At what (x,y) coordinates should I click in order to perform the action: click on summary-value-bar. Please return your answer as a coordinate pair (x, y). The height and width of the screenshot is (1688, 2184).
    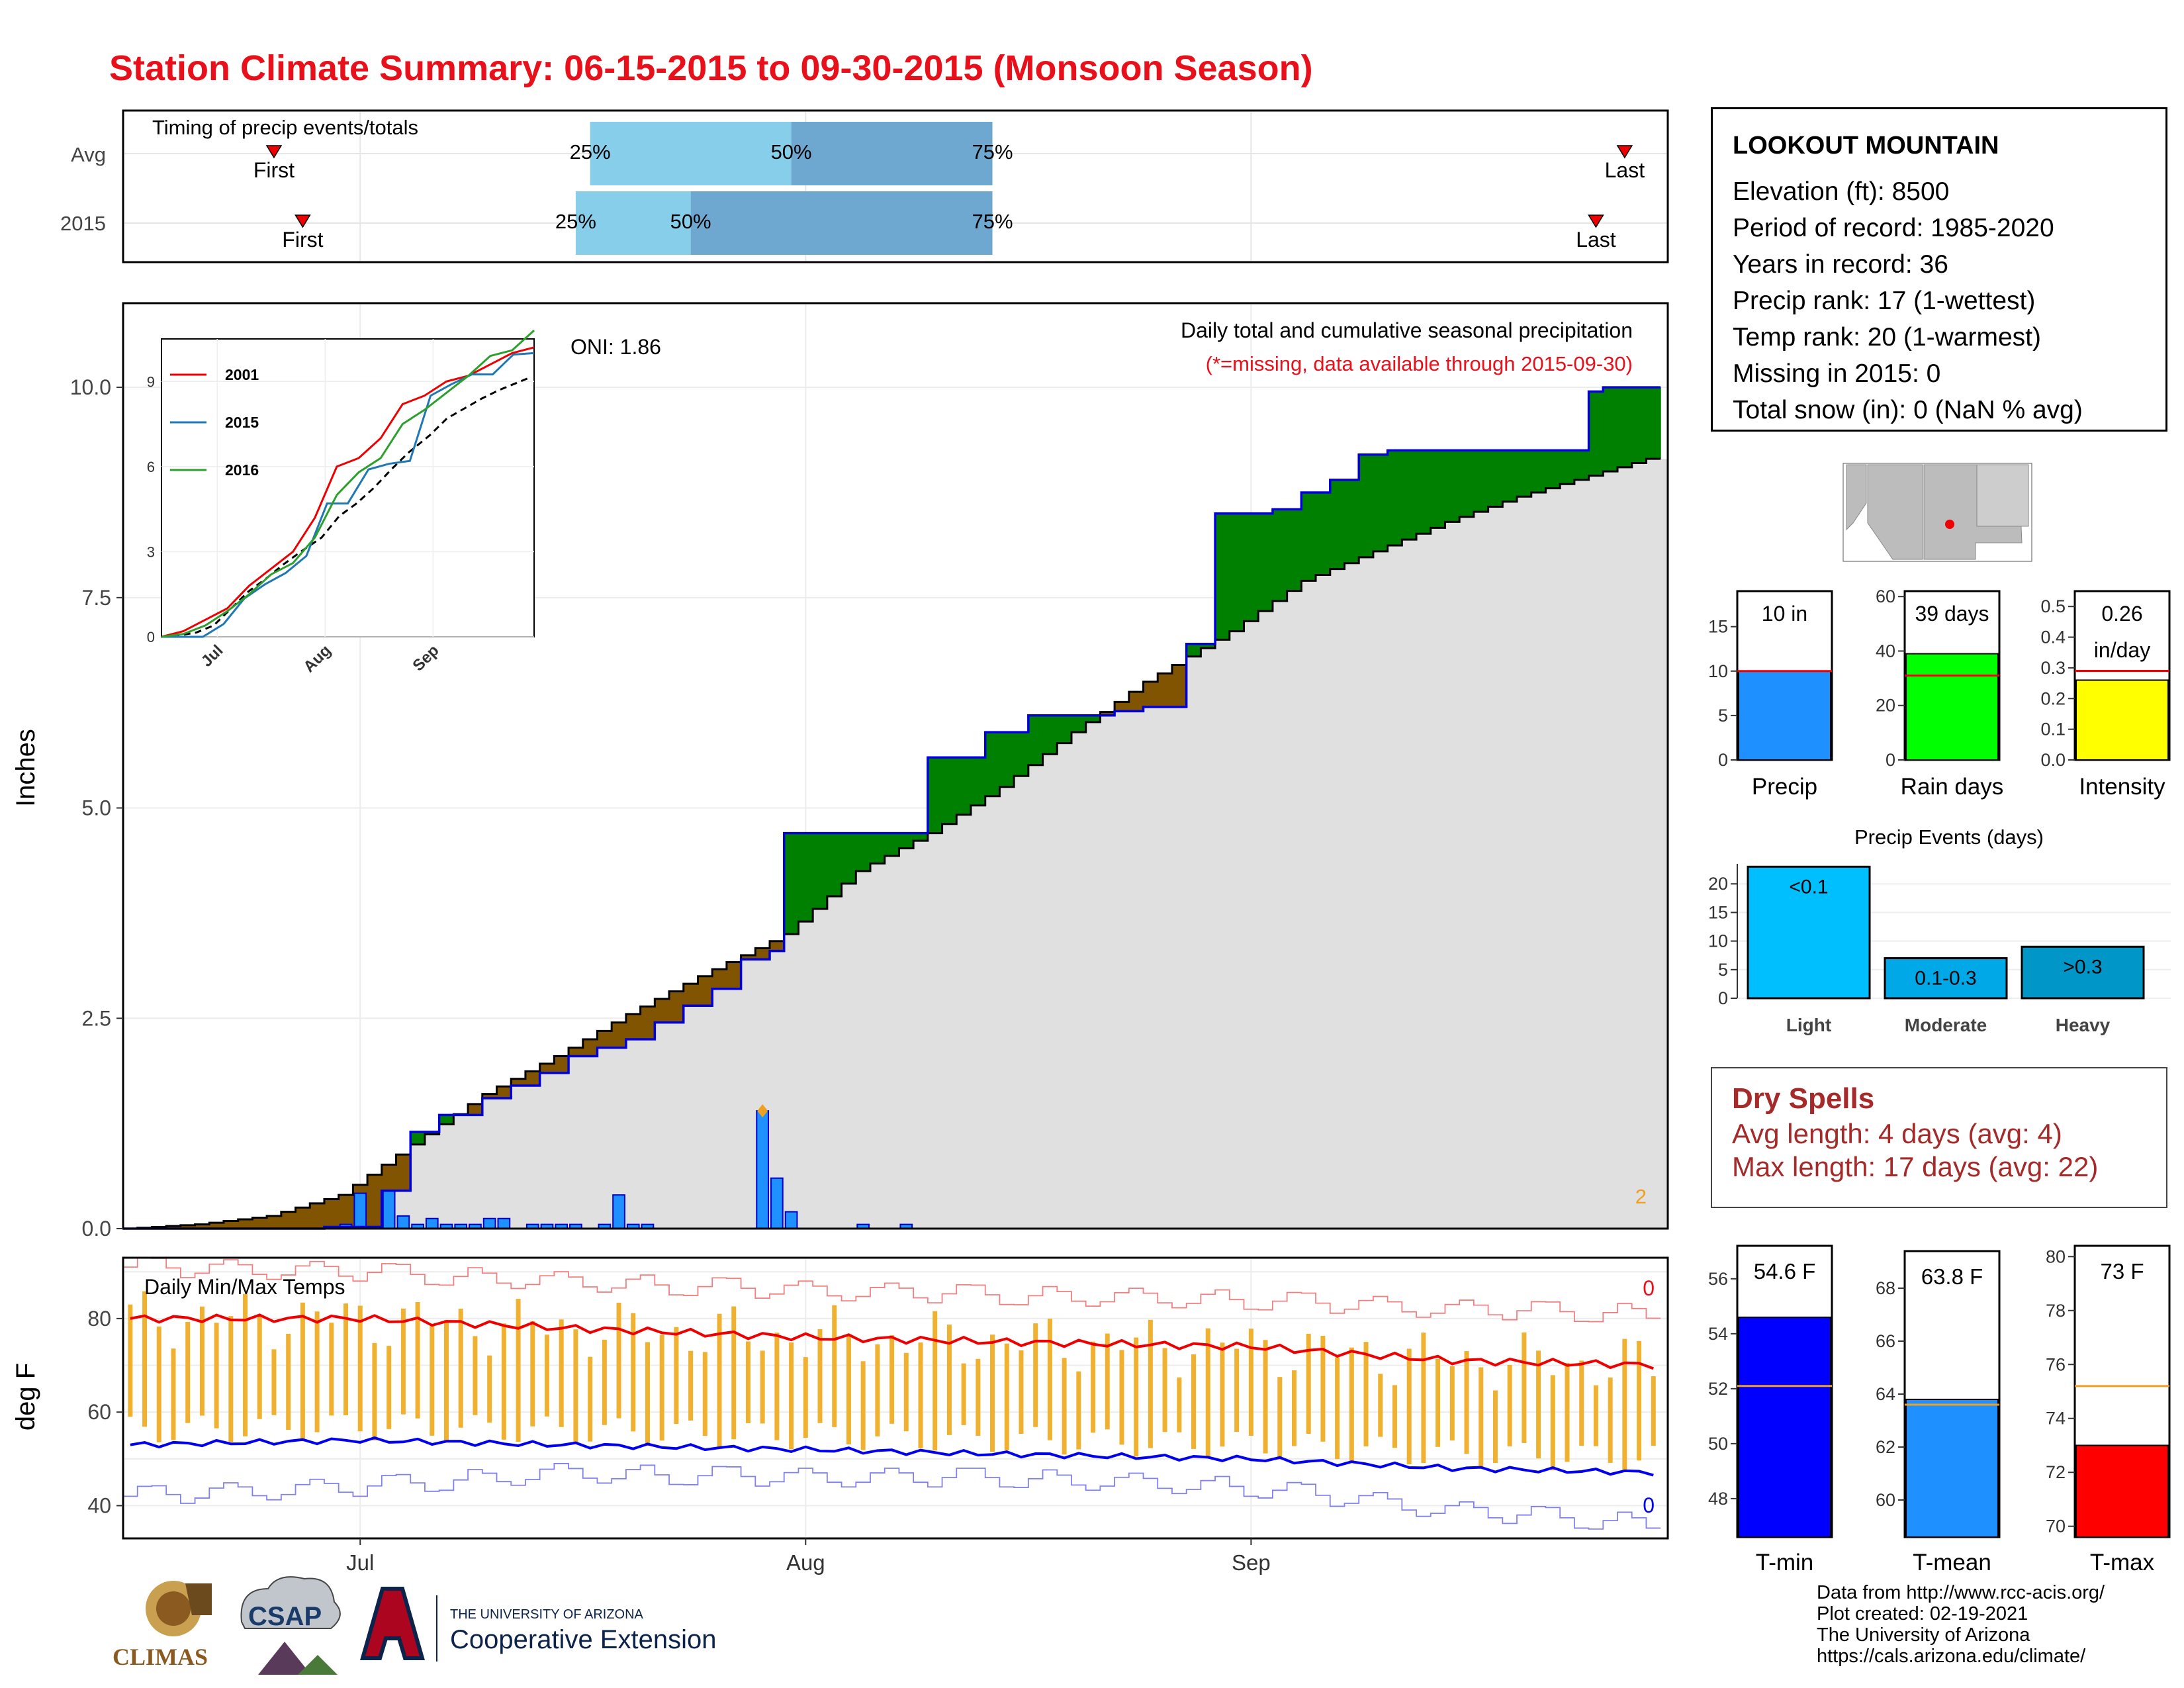
    Looking at the image, I should click on (1952, 707).